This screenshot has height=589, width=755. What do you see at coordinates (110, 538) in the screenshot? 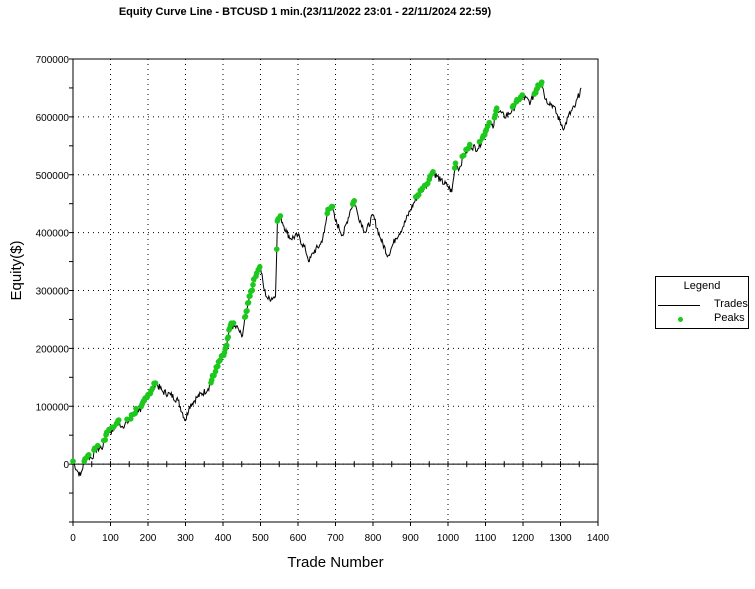
I see `x-tick-label: 100` at bounding box center [110, 538].